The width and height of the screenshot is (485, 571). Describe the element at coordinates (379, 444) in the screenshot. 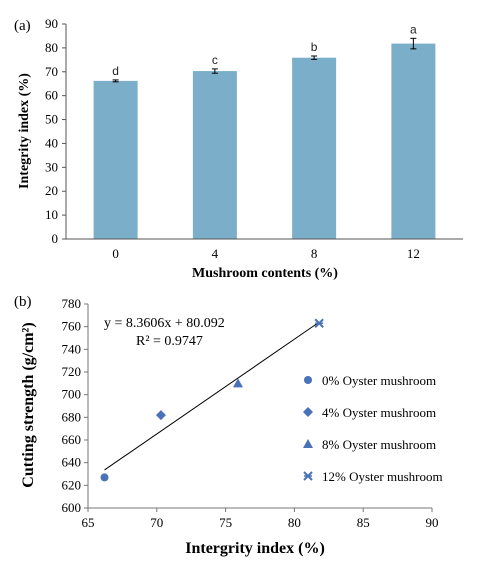

I see `legend-label: 8% Oyster mushroom` at that location.